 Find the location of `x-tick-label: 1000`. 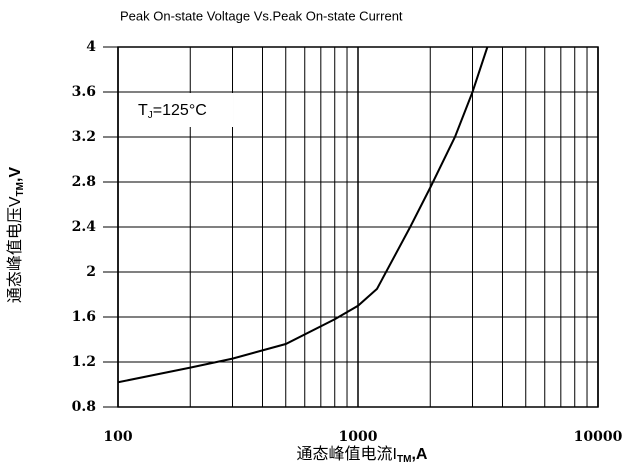

x-tick-label: 1000 is located at coordinates (358, 437).